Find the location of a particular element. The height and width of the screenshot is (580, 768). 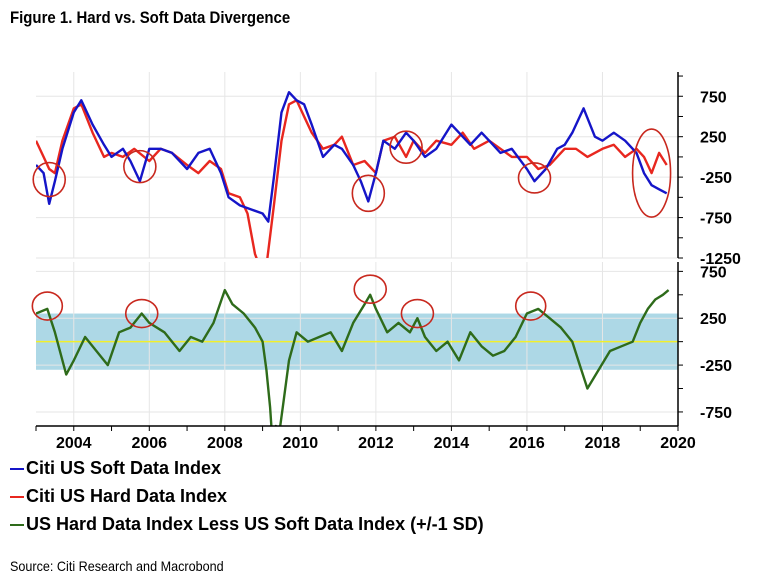

top-y-tick-label: 750 is located at coordinates (713, 97).